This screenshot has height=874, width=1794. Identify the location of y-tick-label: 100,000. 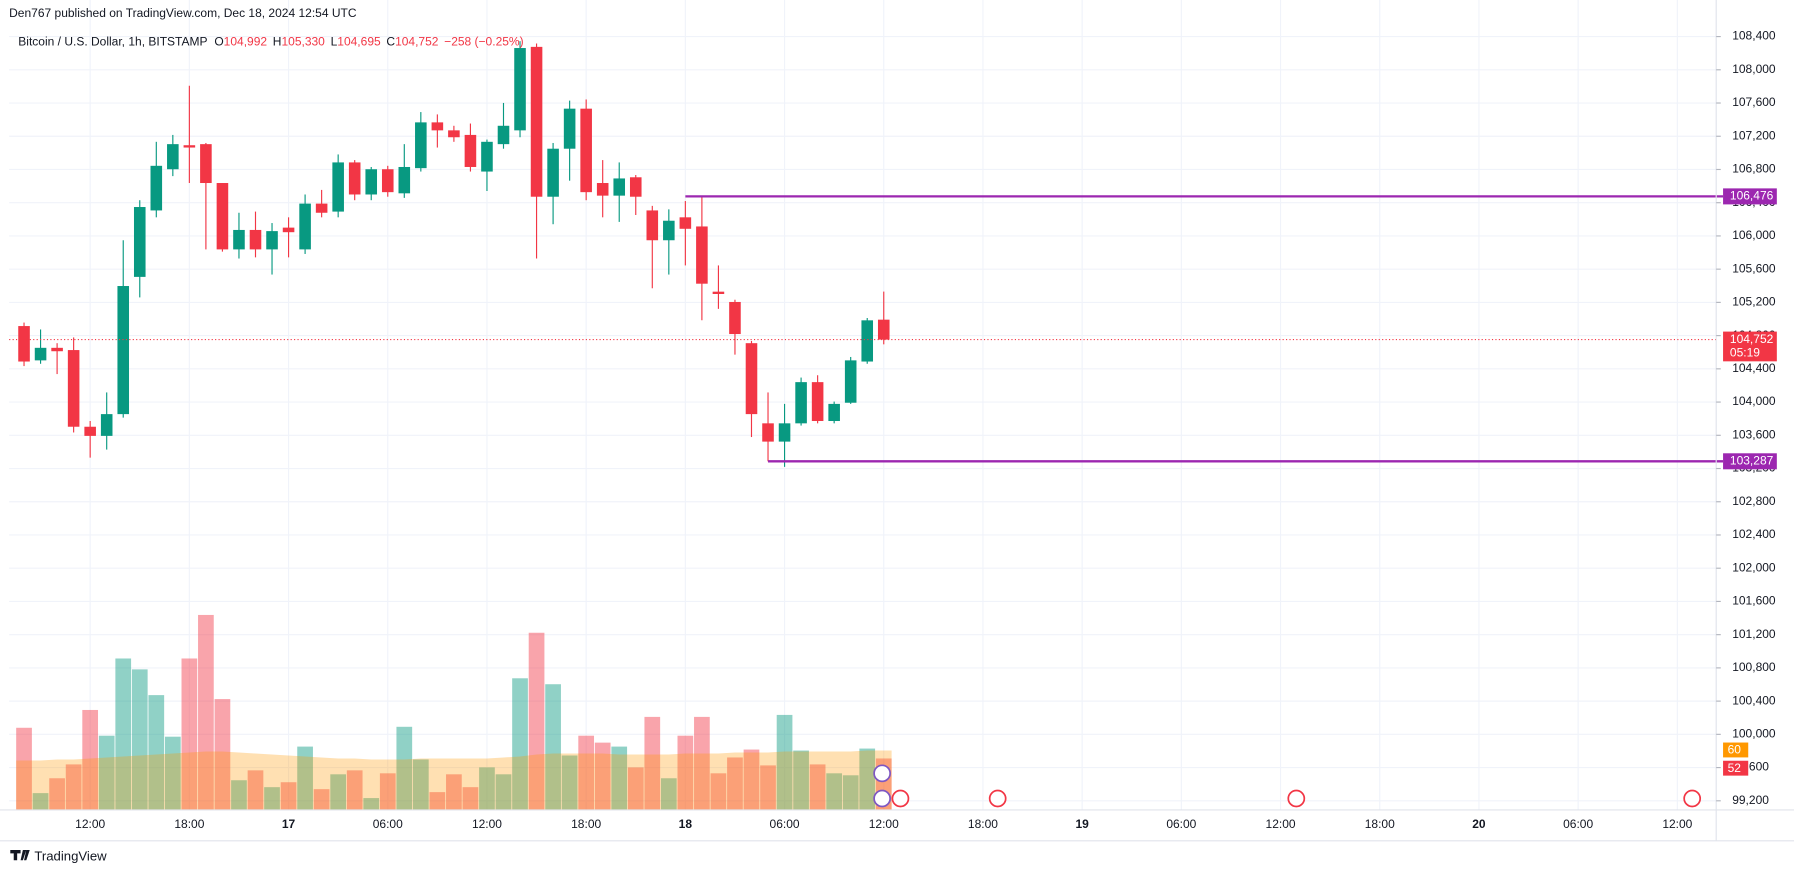
(1754, 734).